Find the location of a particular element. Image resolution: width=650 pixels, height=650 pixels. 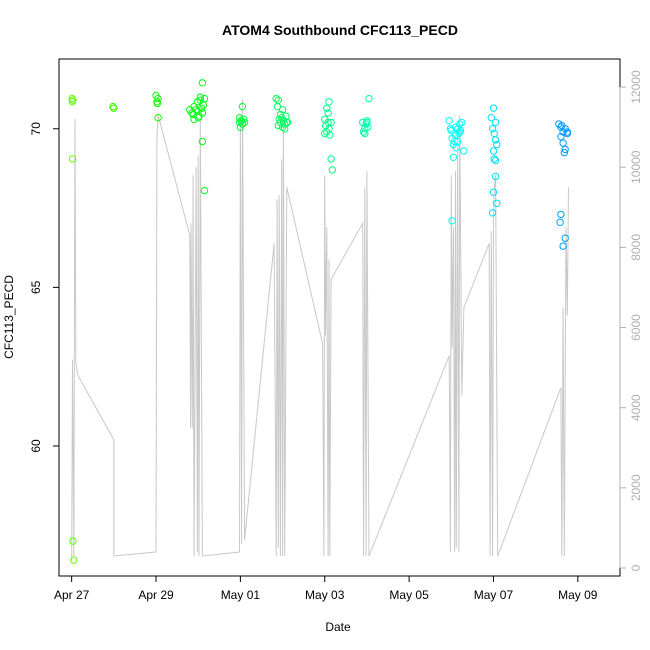

x-tick-label: May 05 is located at coordinates (409, 595).